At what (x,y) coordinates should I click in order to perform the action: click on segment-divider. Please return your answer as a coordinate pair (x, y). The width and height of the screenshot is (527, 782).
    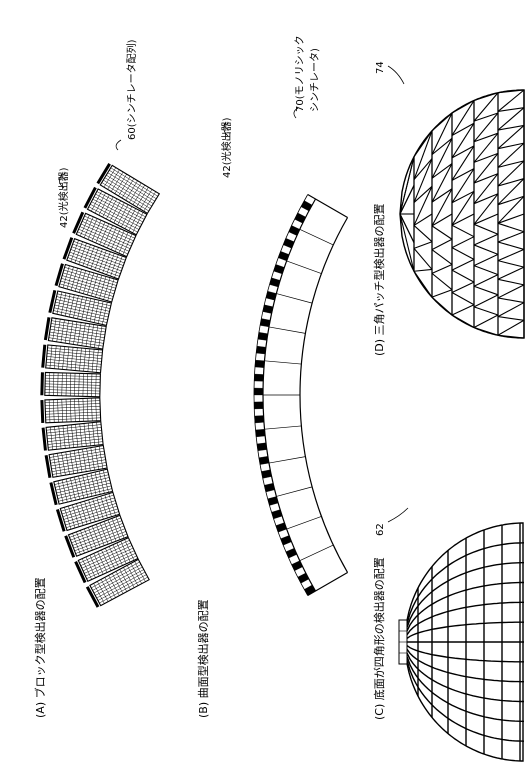
    Looking at the image, I should click on (283, 362).